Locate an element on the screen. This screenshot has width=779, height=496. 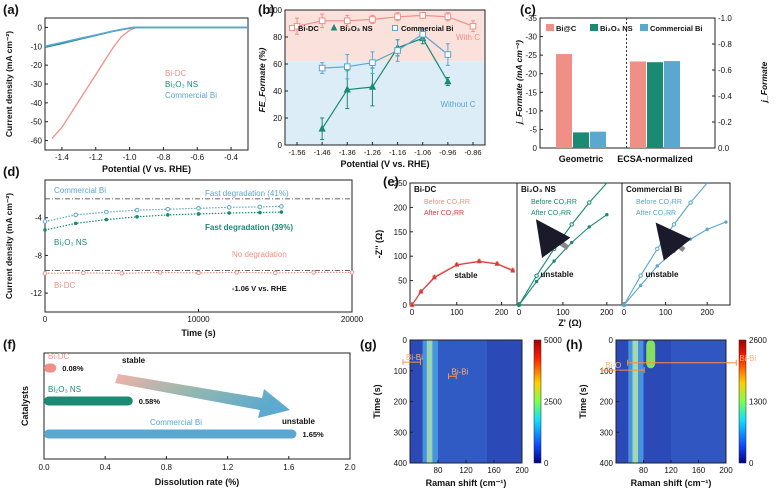
panel-d-frame is located at coordinates (198, 246).